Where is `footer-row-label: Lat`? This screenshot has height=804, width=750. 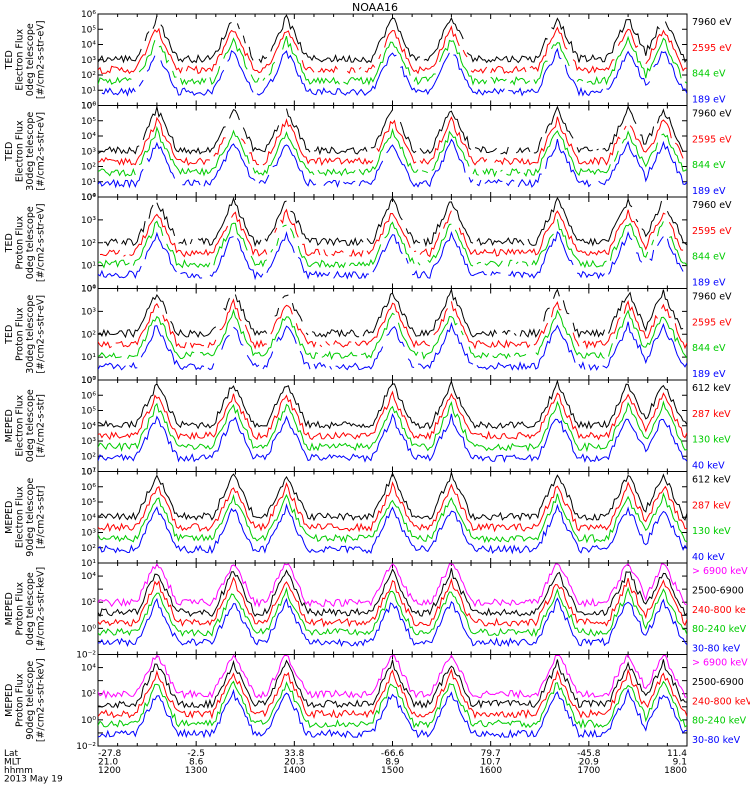 footer-row-label: Lat is located at coordinates (11, 754).